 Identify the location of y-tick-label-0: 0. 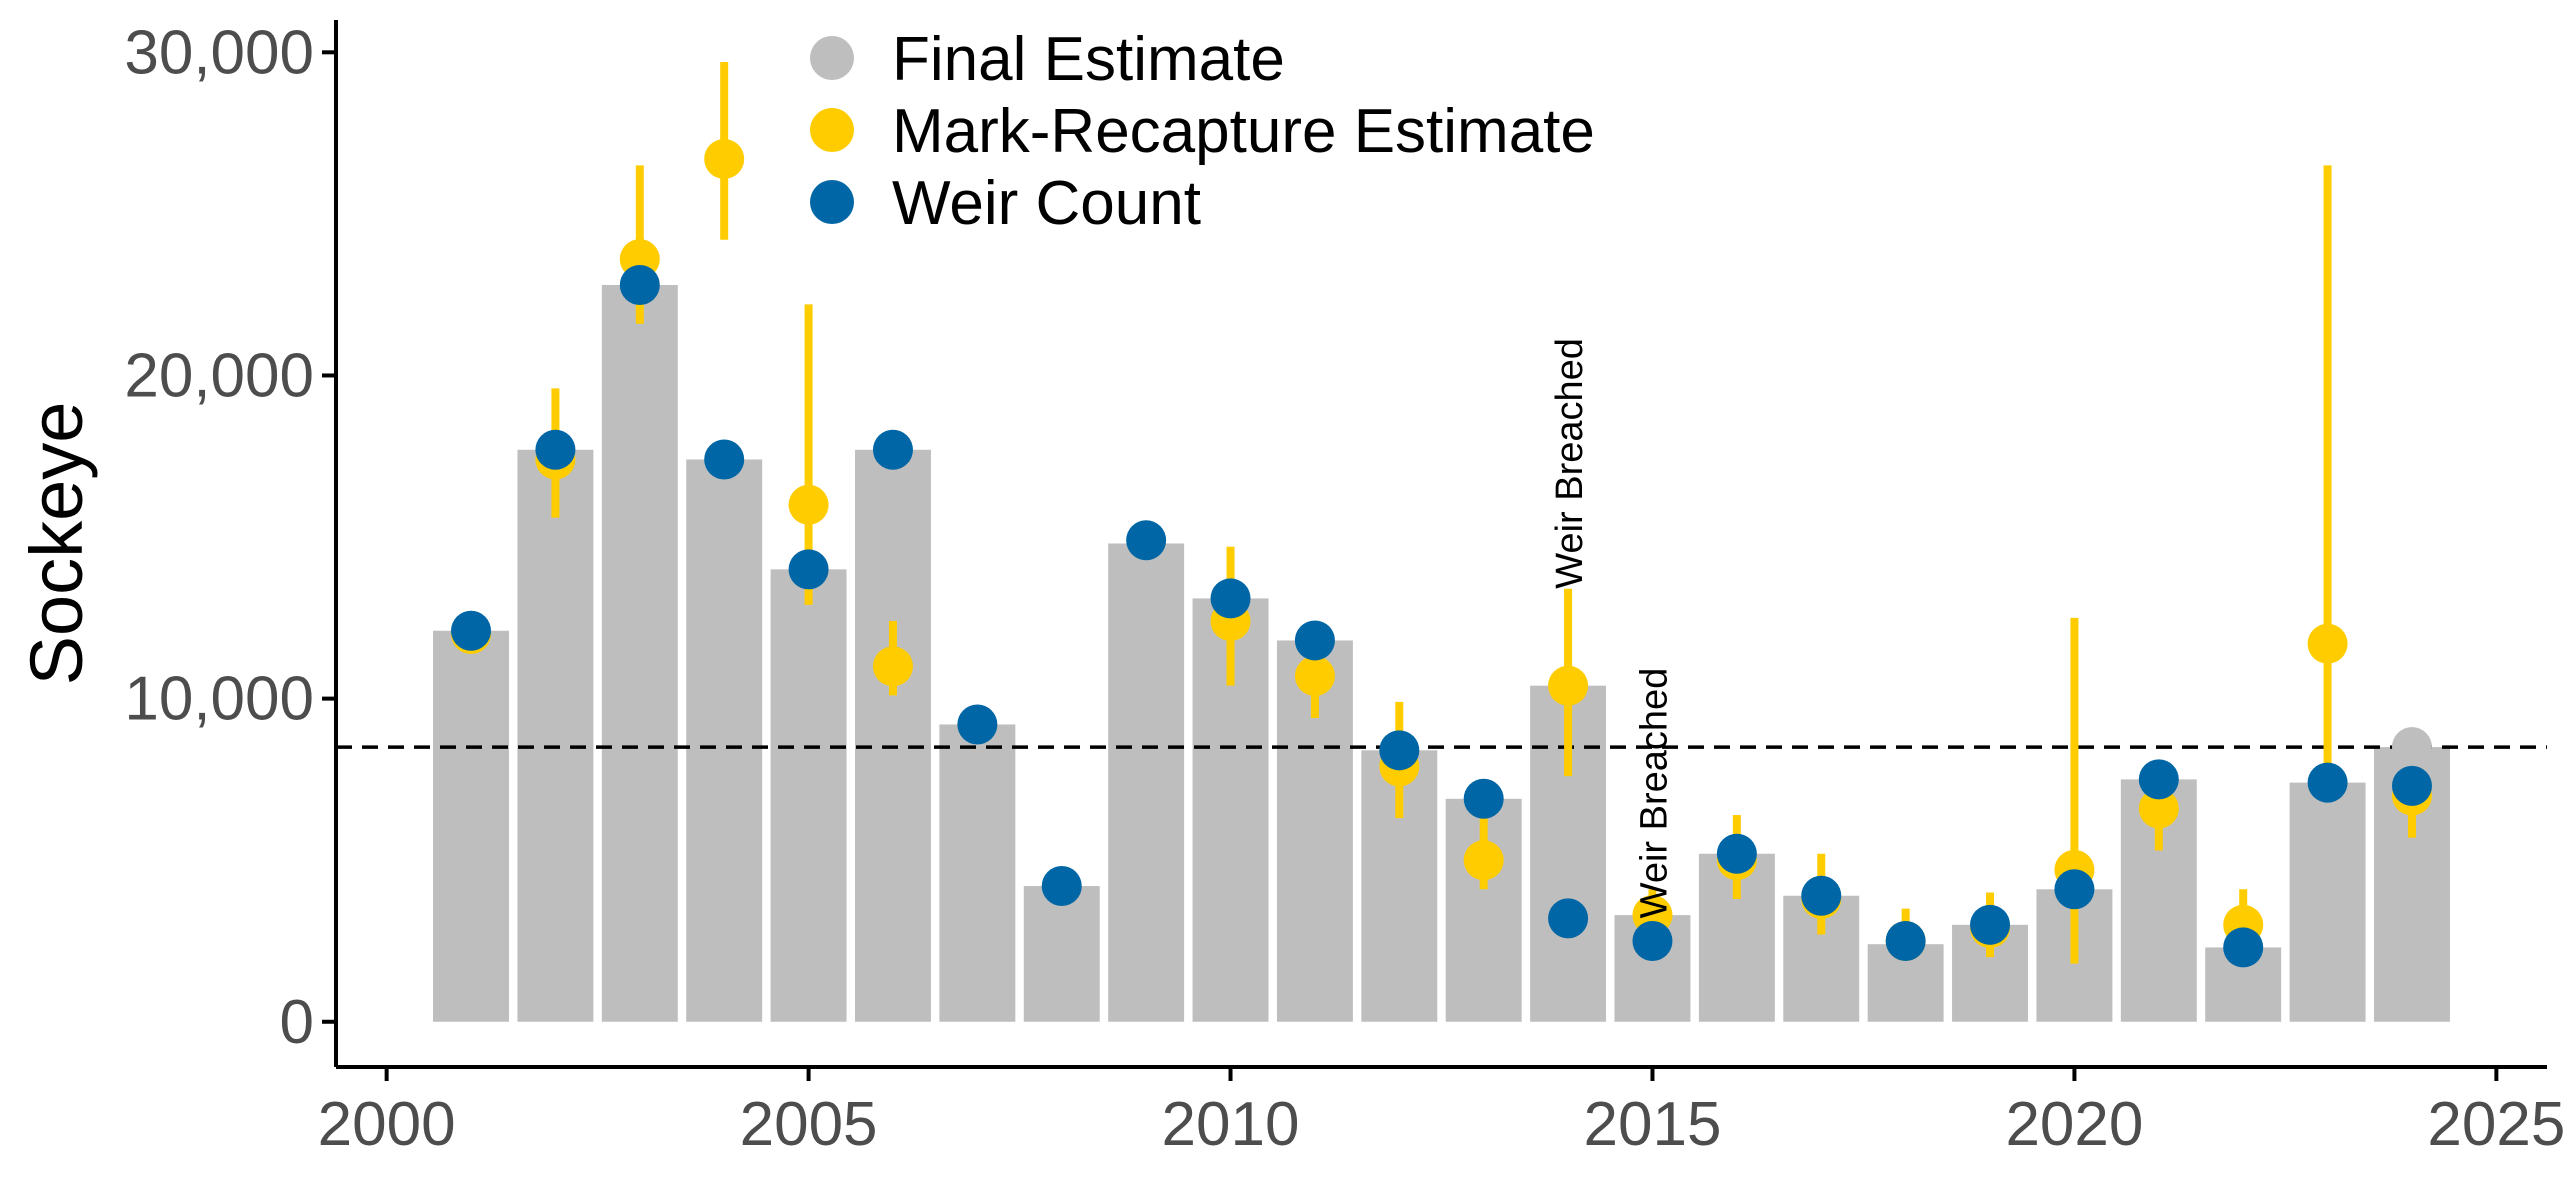
(297, 1022).